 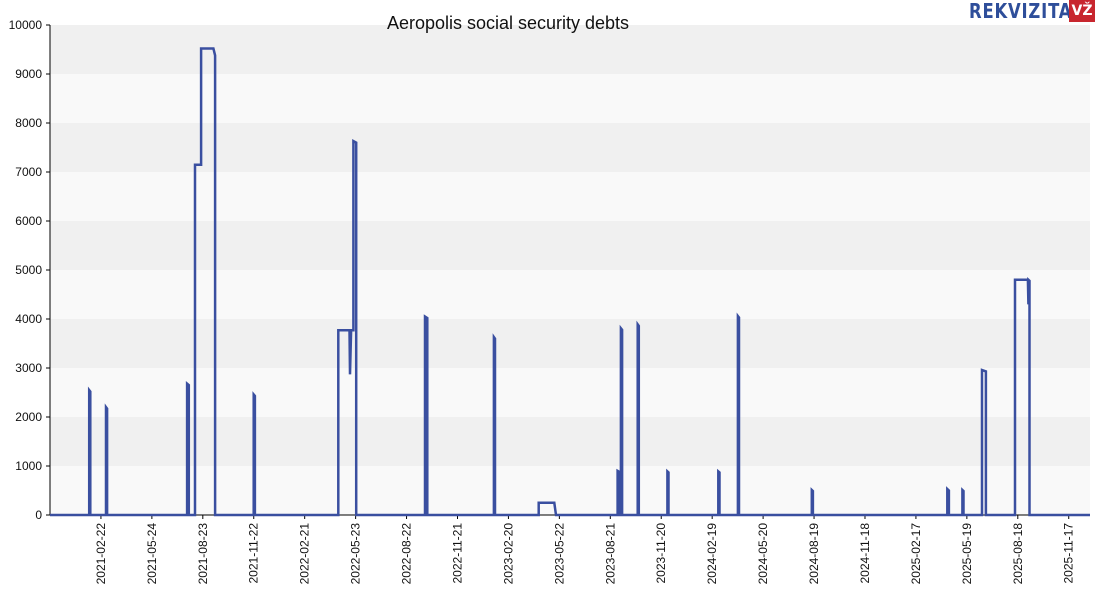 I want to click on y-tick-label: 6000, so click(x=28, y=221).